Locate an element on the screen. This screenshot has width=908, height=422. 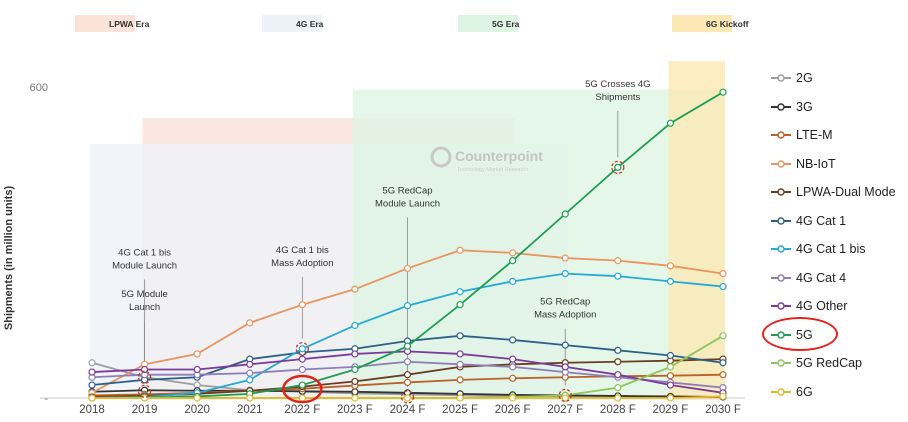
x-tick-label: 2018 is located at coordinates (92, 410).